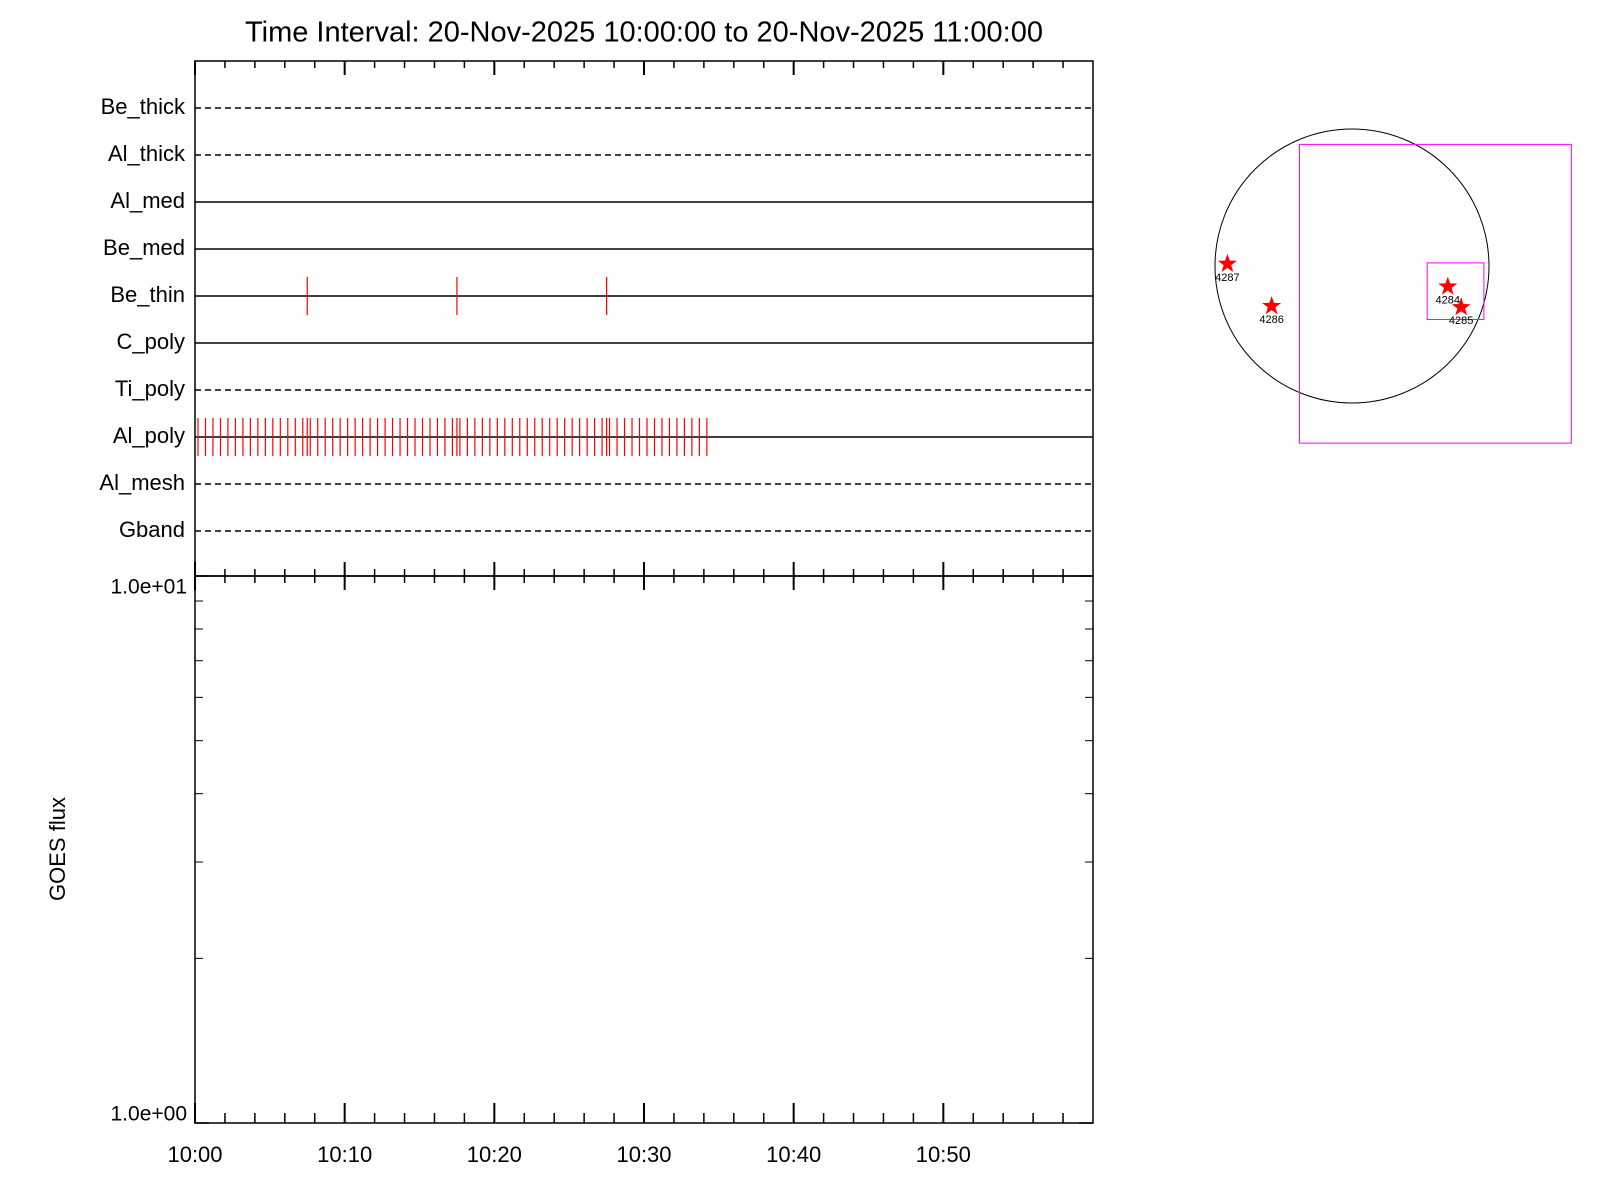 Image resolution: width=1600 pixels, height=1200 pixels. What do you see at coordinates (344, 1154) in the screenshot?
I see `x-tick-label: 10:10` at bounding box center [344, 1154].